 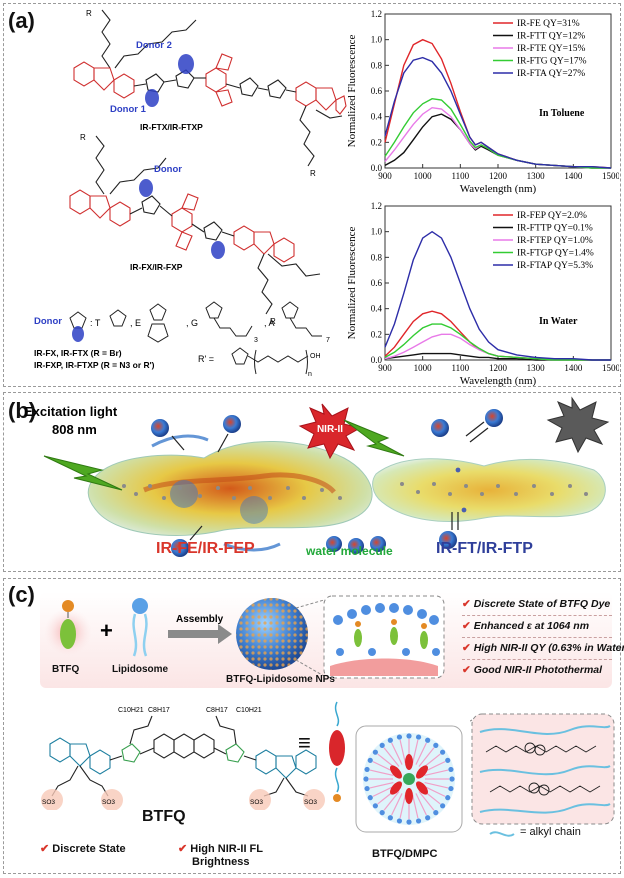 I want to click on so3-3: SO3, so click(x=256, y=802).